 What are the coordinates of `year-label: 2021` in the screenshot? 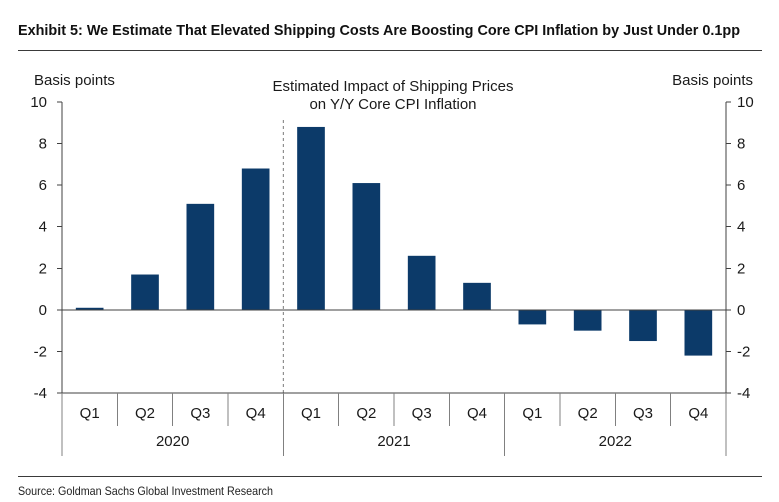 It's located at (393, 441).